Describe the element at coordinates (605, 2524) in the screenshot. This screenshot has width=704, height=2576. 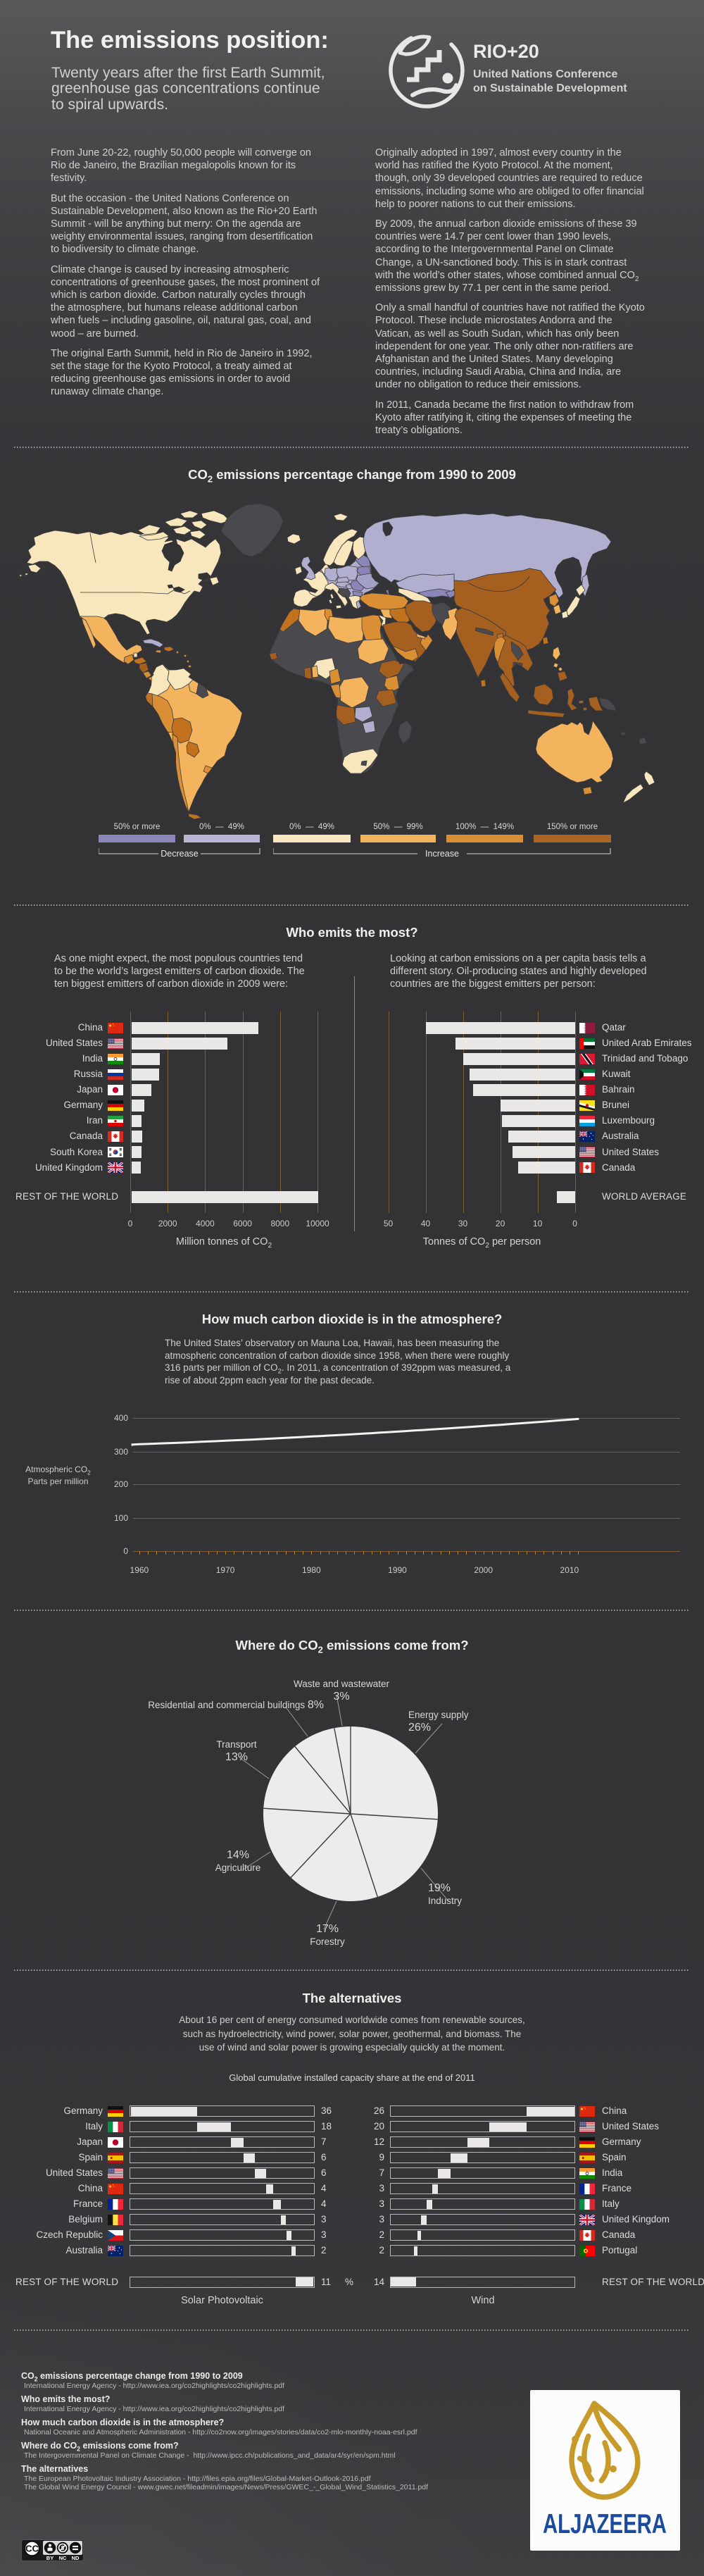
I see `svg-text: ALJAZEERA` at that location.